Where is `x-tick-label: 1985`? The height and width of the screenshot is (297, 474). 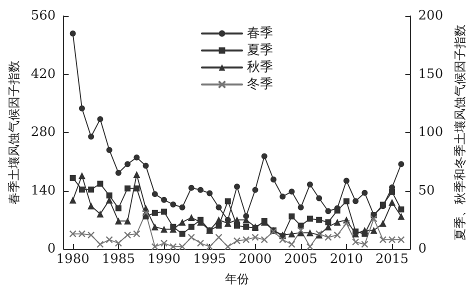 x-tick-label: 1985 is located at coordinates (118, 259).